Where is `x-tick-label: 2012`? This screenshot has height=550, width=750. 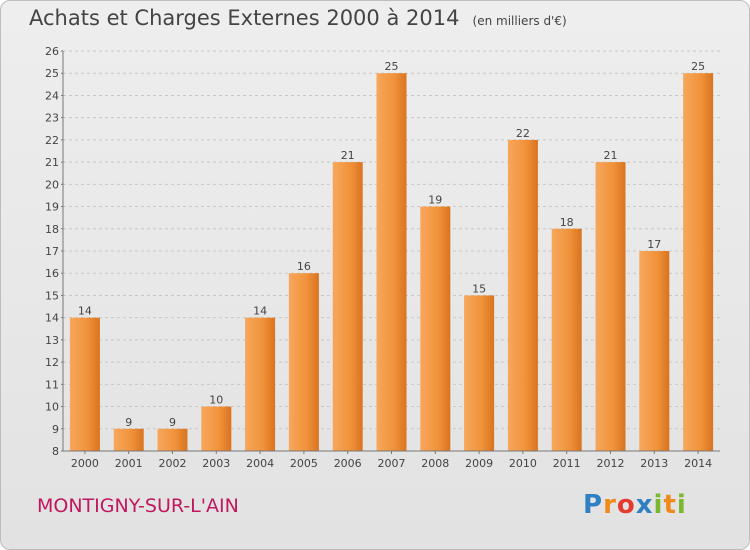 x-tick-label: 2012 is located at coordinates (611, 463).